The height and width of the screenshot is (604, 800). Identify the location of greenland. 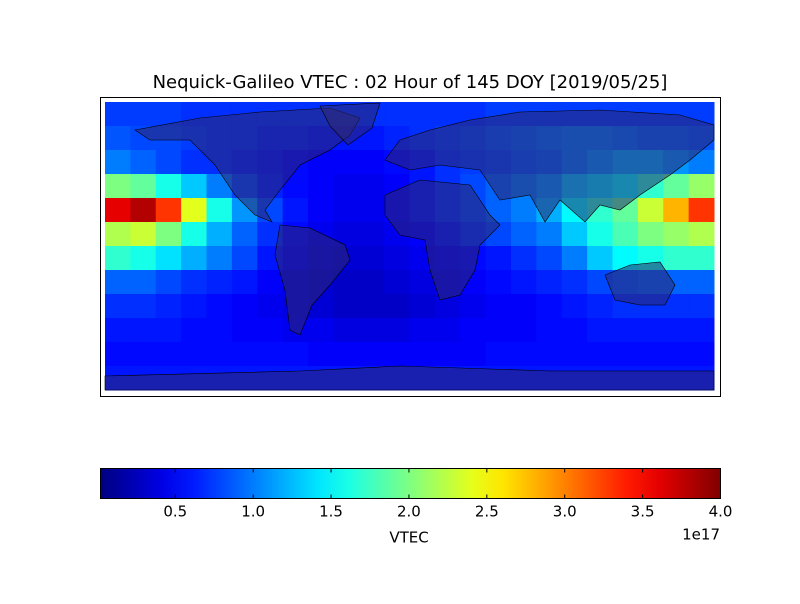
(350, 124).